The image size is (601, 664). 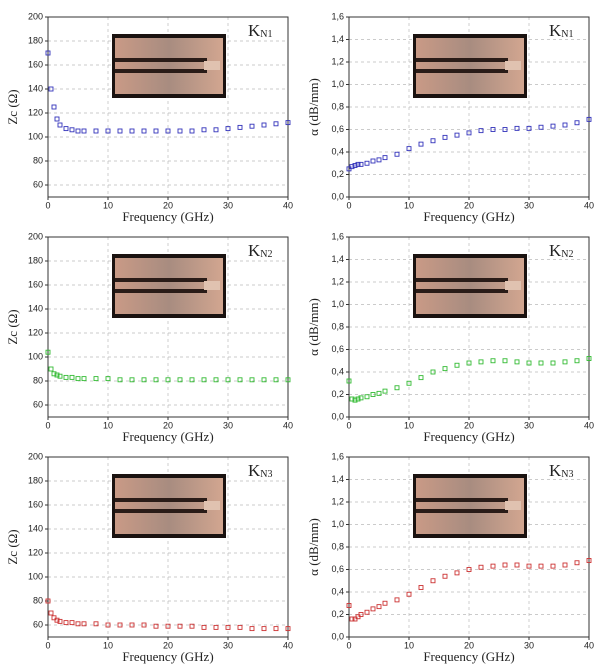 What do you see at coordinates (337, 259) in the screenshot?
I see `y-tick-label: 1,4` at bounding box center [337, 259].